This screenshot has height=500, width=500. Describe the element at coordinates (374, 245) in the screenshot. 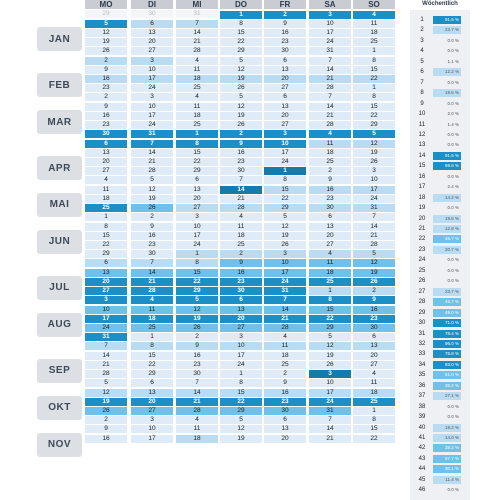

I see `day-cell: 28` at that location.